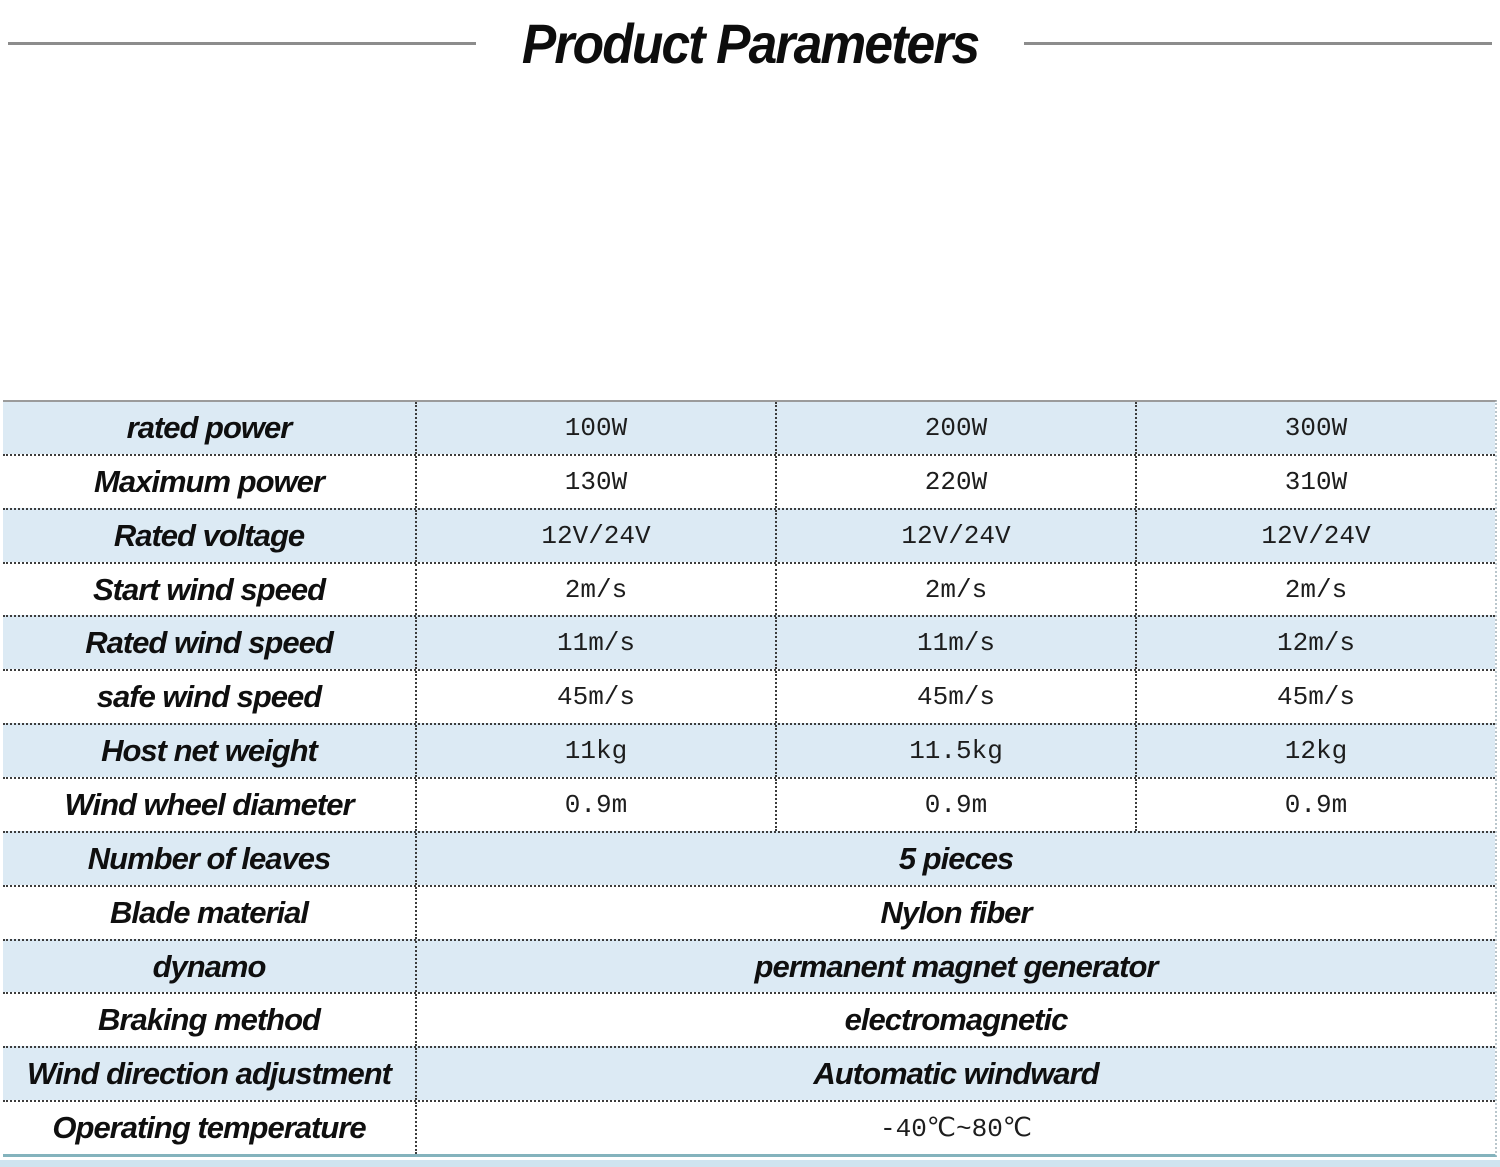 This screenshot has height=1167, width=1500. What do you see at coordinates (210, 428) in the screenshot?
I see `row-label: rated power` at bounding box center [210, 428].